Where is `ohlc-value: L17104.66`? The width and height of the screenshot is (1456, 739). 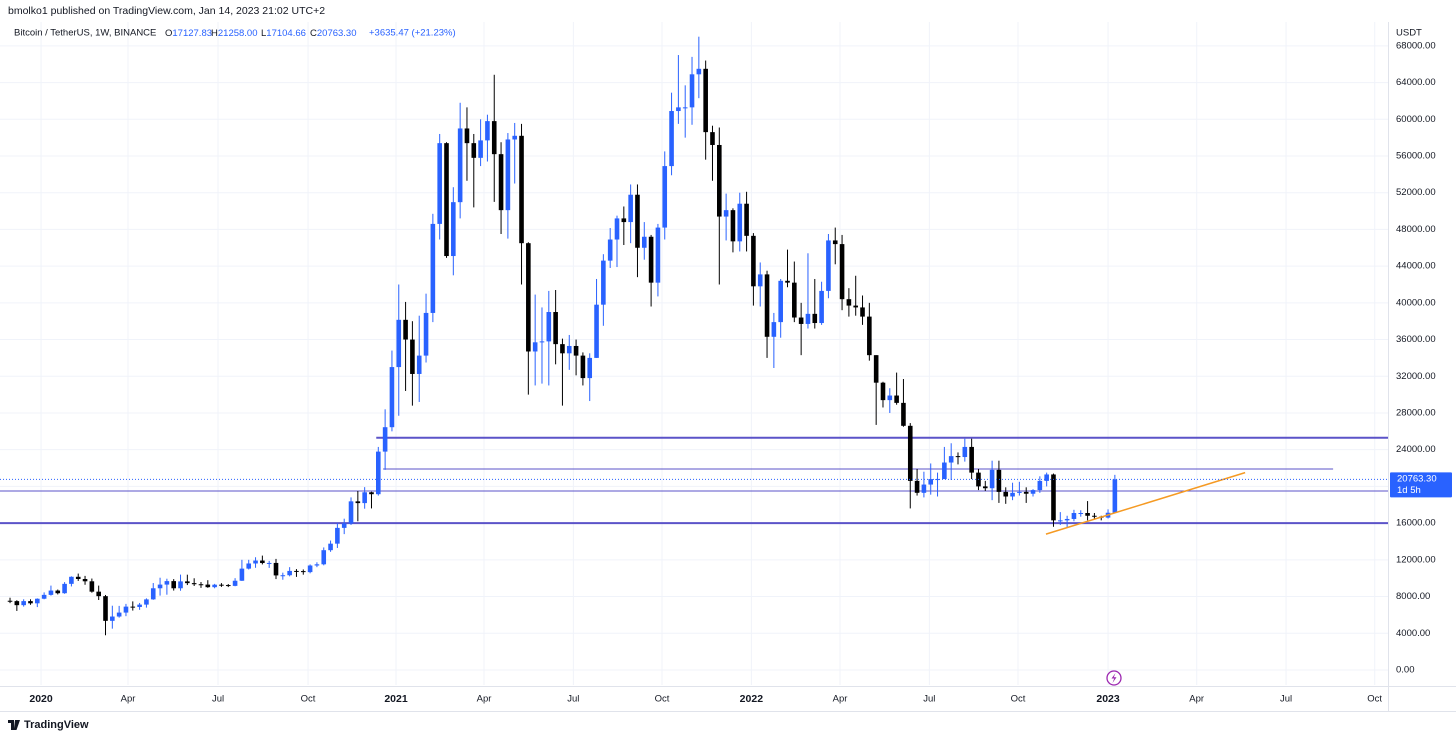 ohlc-value: L17104.66 is located at coordinates (283, 33).